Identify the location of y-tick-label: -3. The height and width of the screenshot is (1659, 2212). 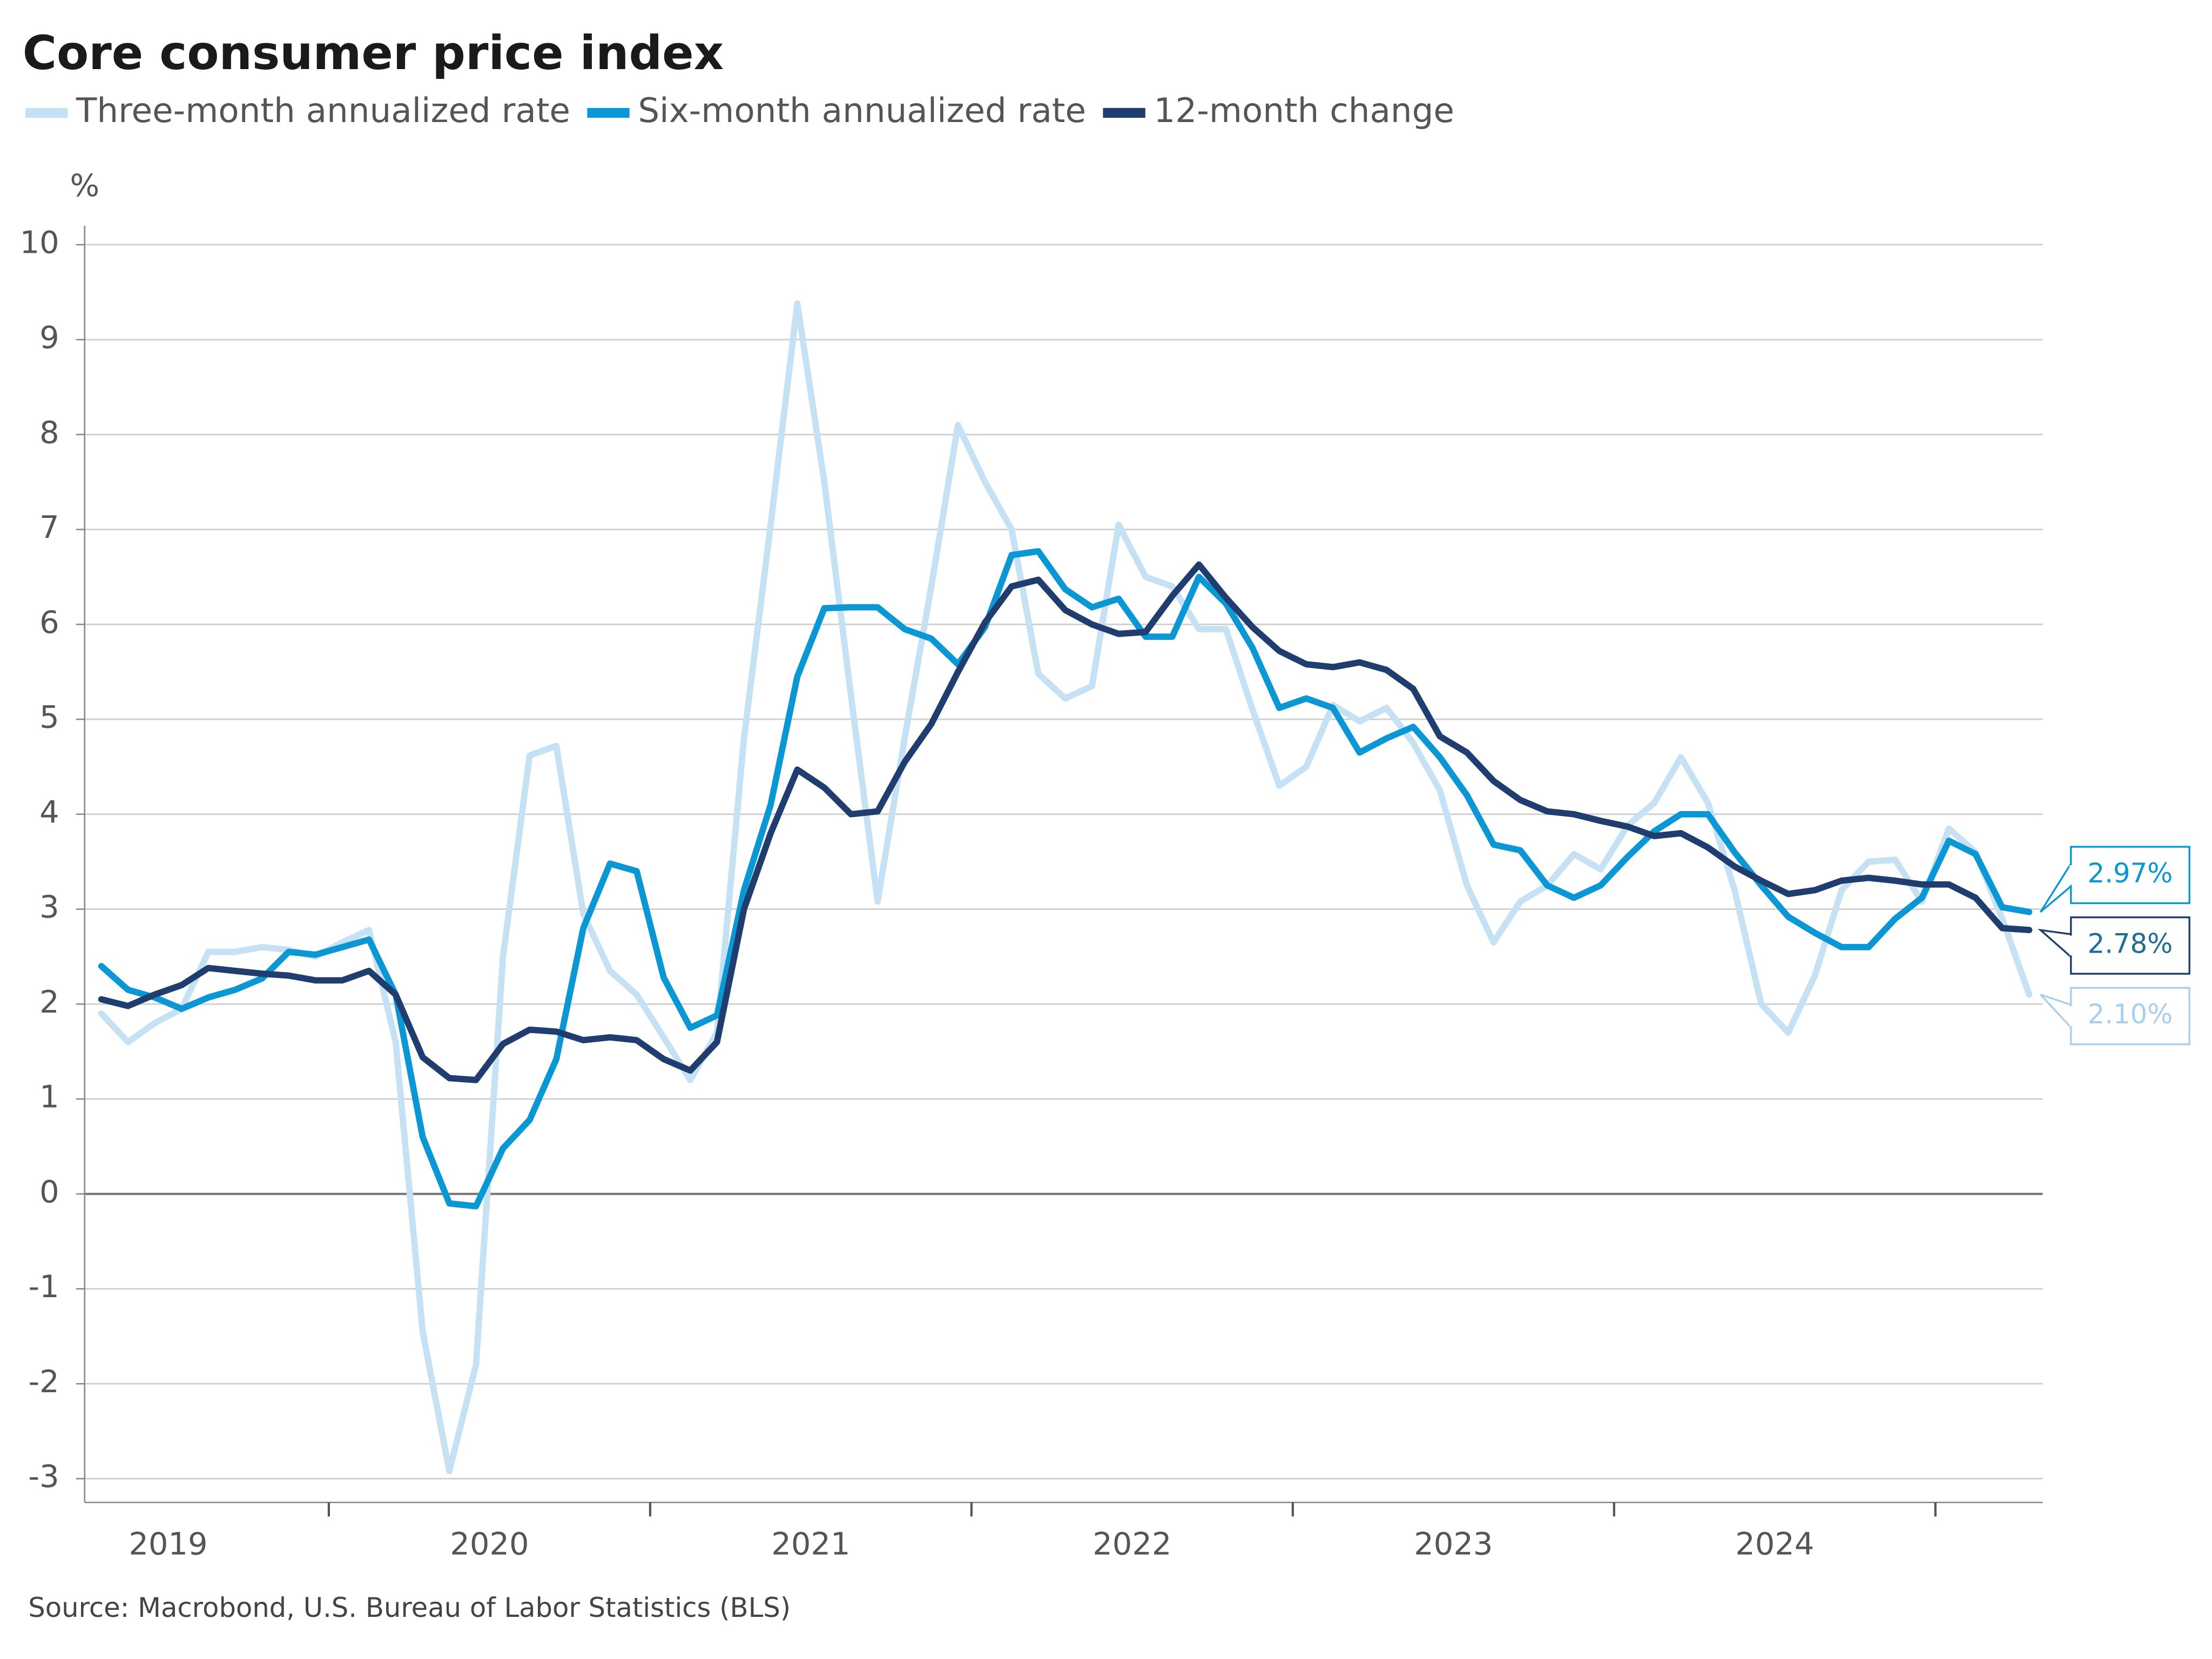
(43, 1477).